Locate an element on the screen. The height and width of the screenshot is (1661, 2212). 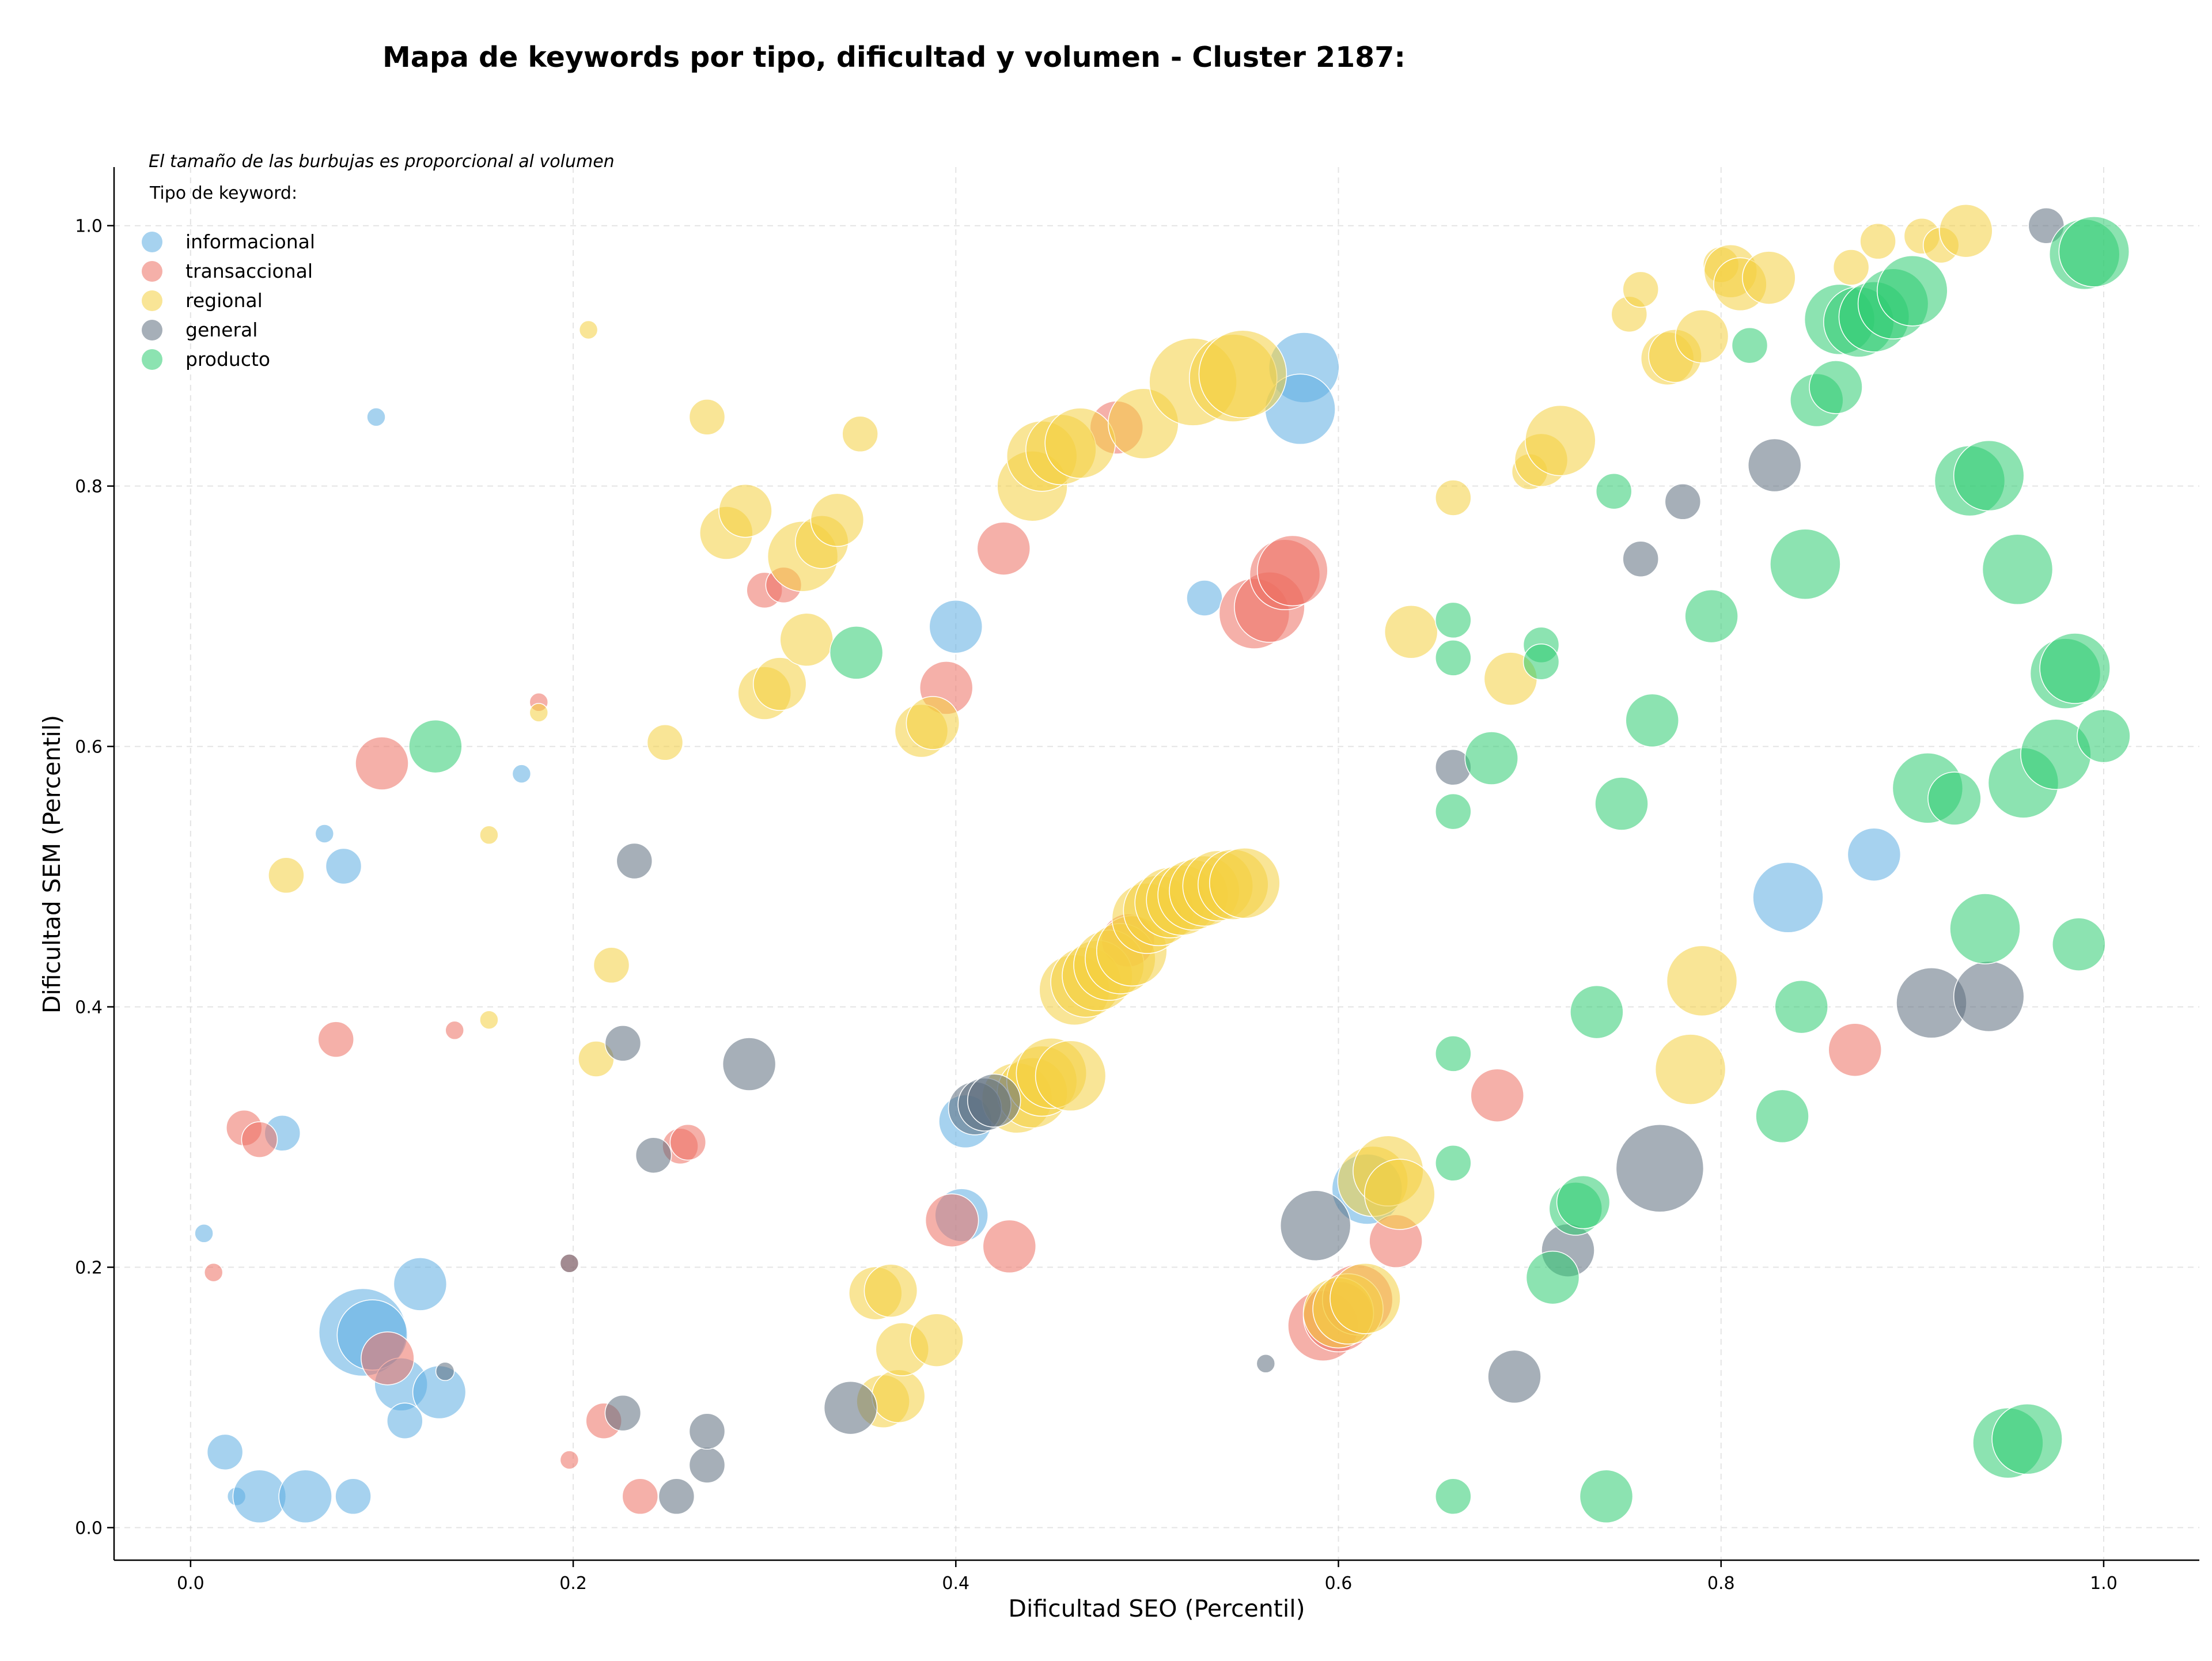
legend-label: producto is located at coordinates (227, 359).